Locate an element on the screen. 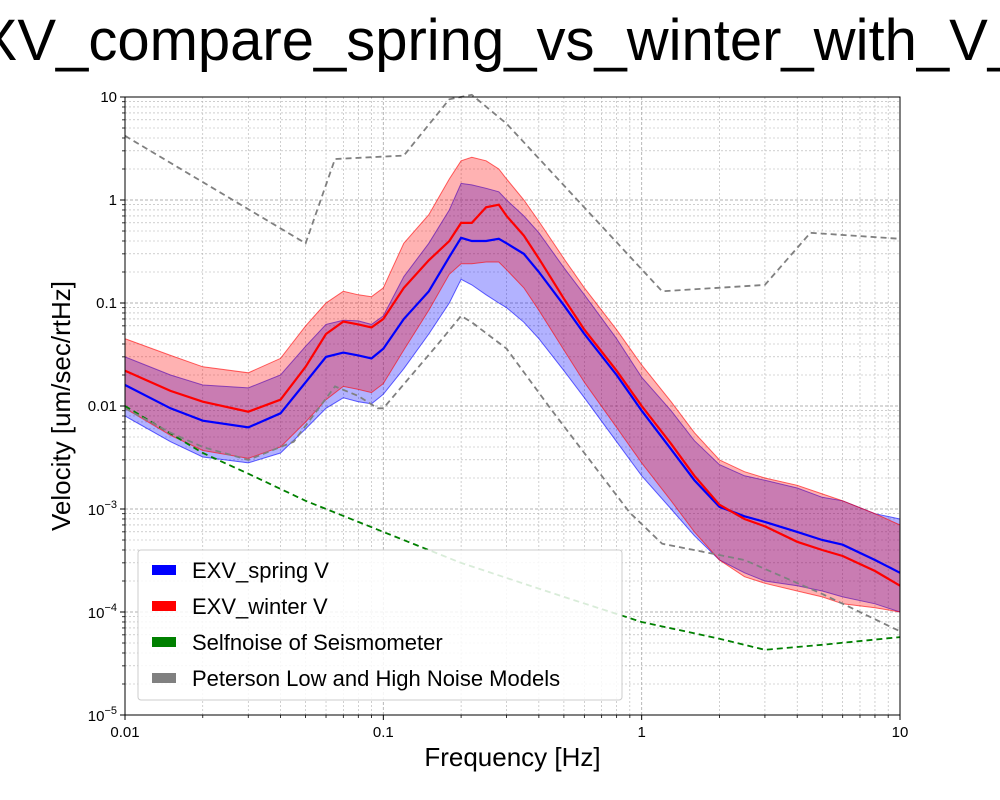 This screenshot has height=800, width=1000. y-tick-label: 10⁻³ is located at coordinates (102, 509).